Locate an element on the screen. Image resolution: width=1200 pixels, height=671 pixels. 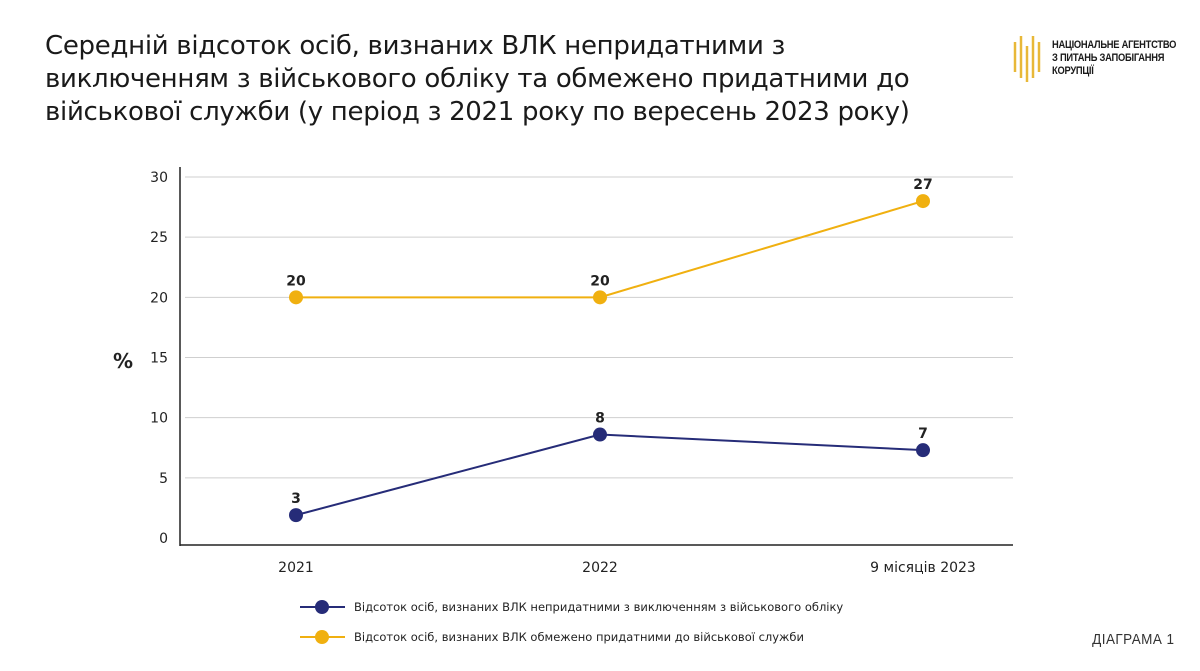
data-label: 3 is located at coordinates (296, 499).